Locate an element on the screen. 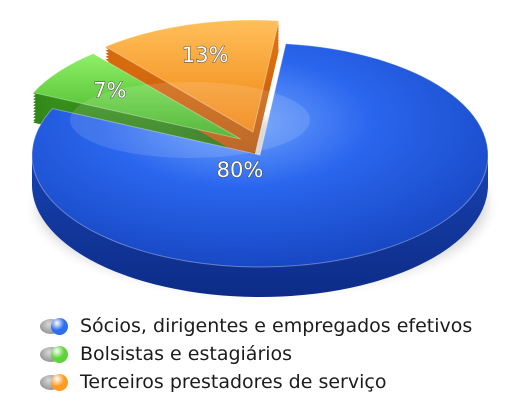 Image resolution: width=530 pixels, height=403 pixels. legend-label: Bolsistas e estagiários is located at coordinates (186, 354).